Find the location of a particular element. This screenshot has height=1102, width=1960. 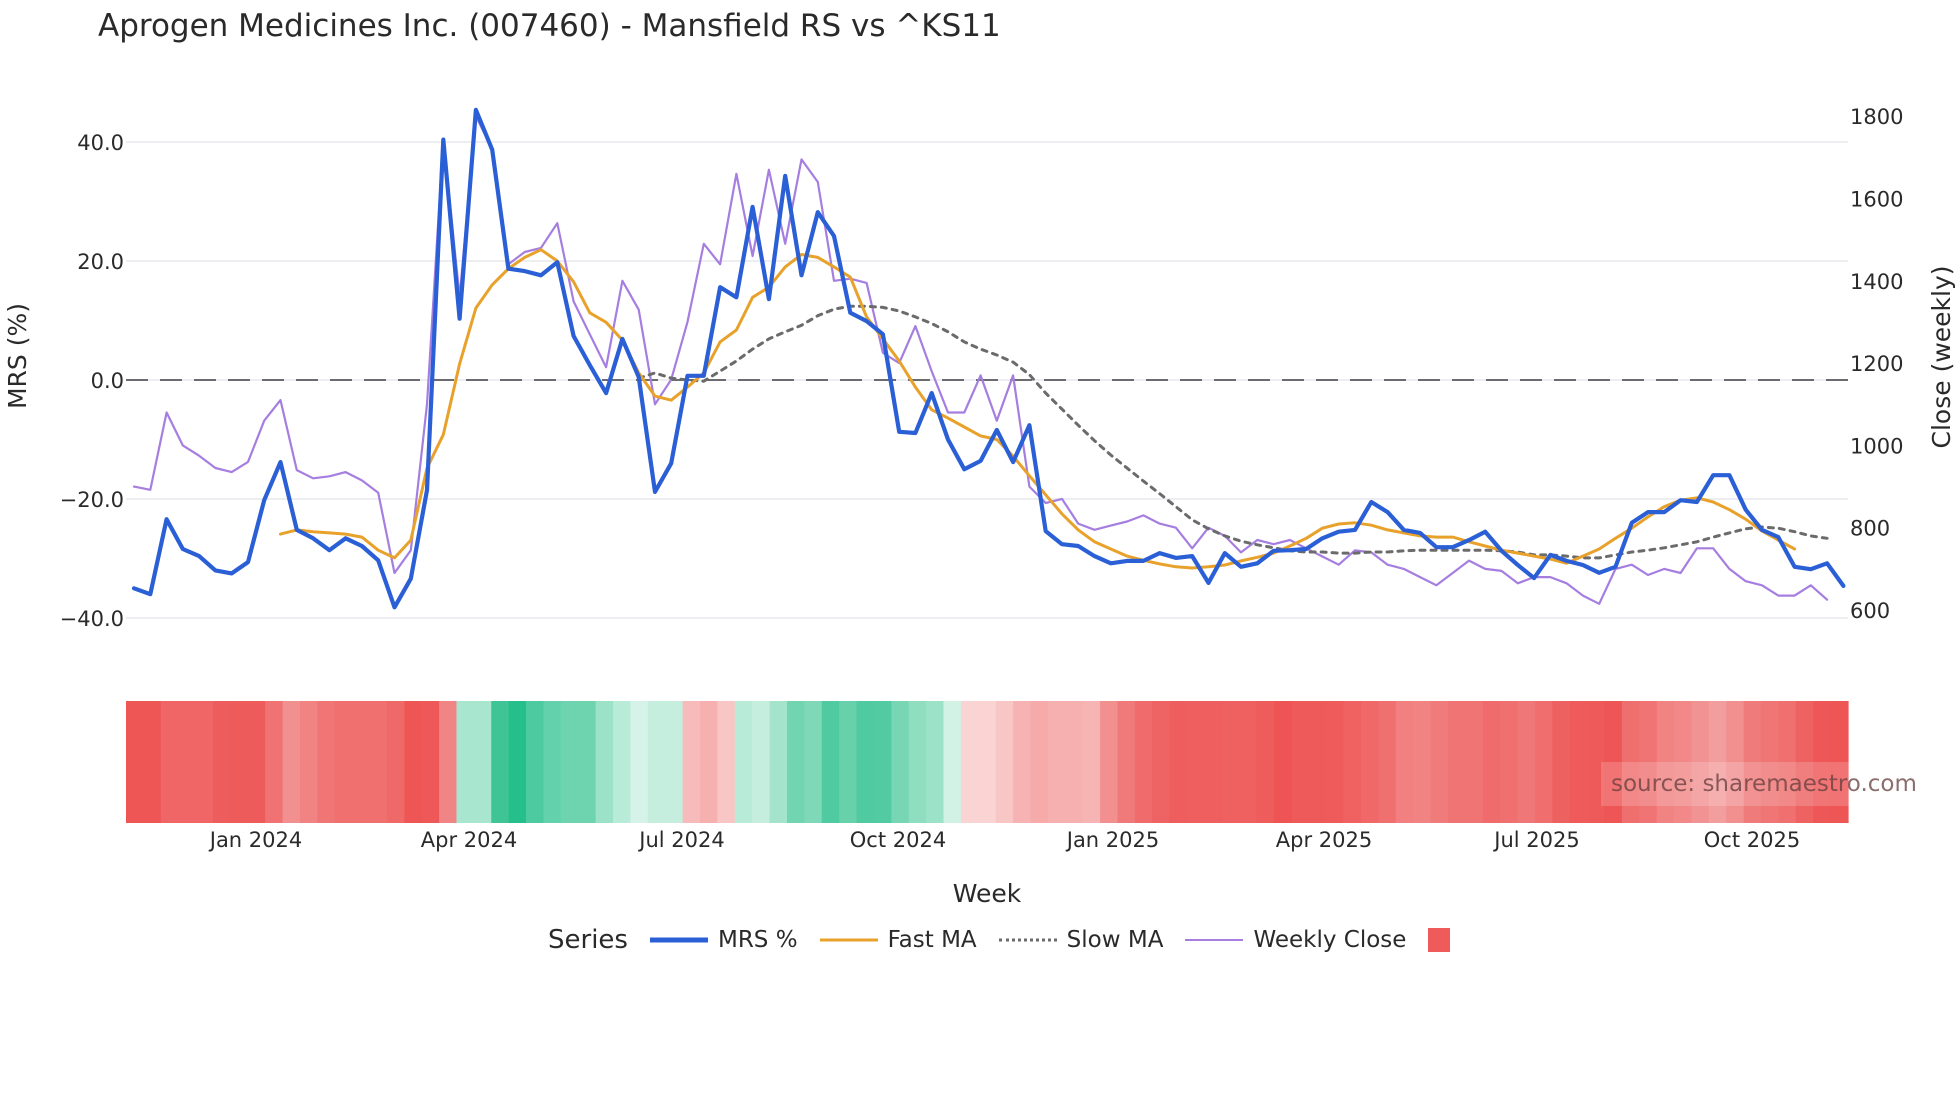

weekly-close-line-swatch-icon is located at coordinates (1214, 940).